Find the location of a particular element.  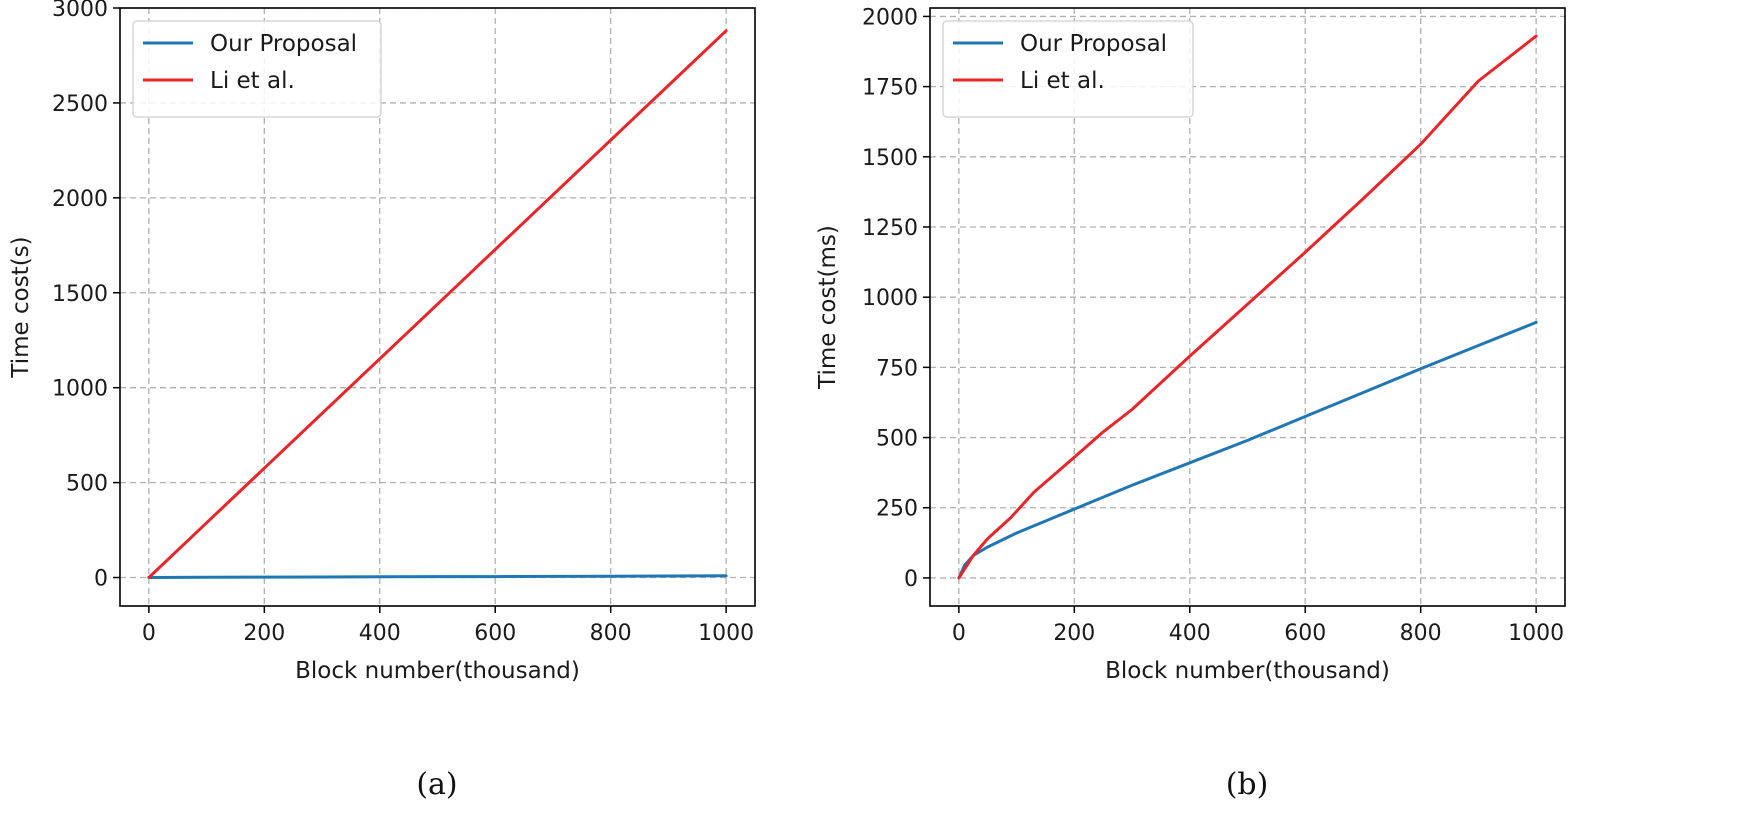

y-tick-label: 250 is located at coordinates (897, 509).